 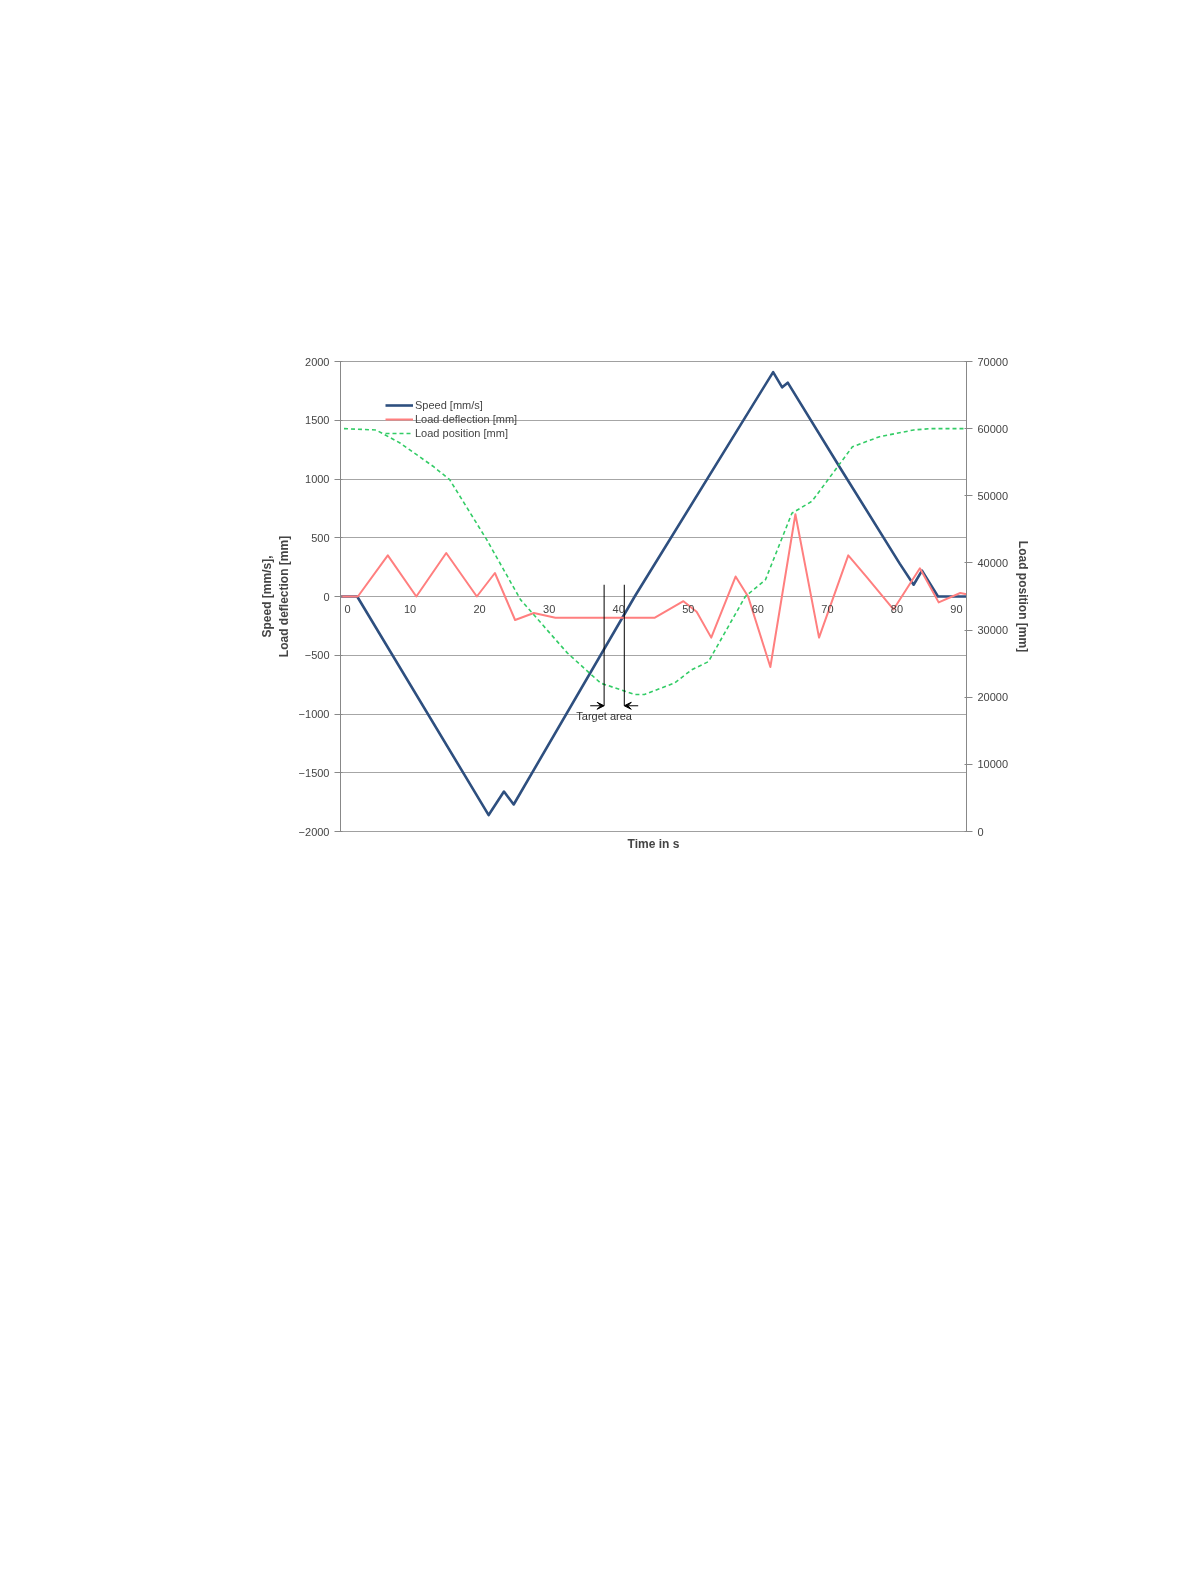 I want to click on legend-label: Speed [mm/s], so click(x=449, y=405).